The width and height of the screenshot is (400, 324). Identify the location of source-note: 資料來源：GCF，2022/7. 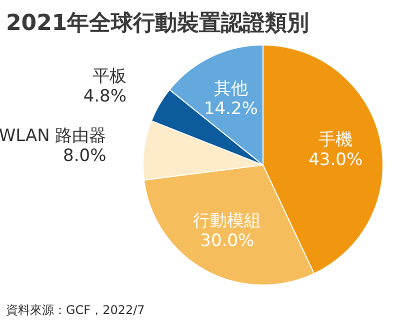
(75, 310).